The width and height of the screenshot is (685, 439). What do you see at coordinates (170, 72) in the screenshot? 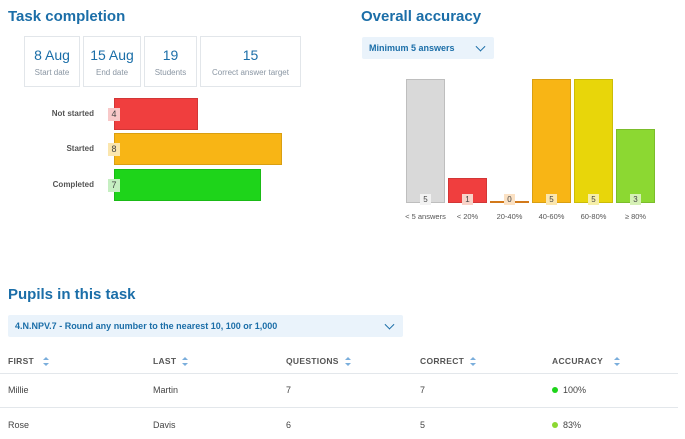
I see `stat-label: Students` at bounding box center [170, 72].